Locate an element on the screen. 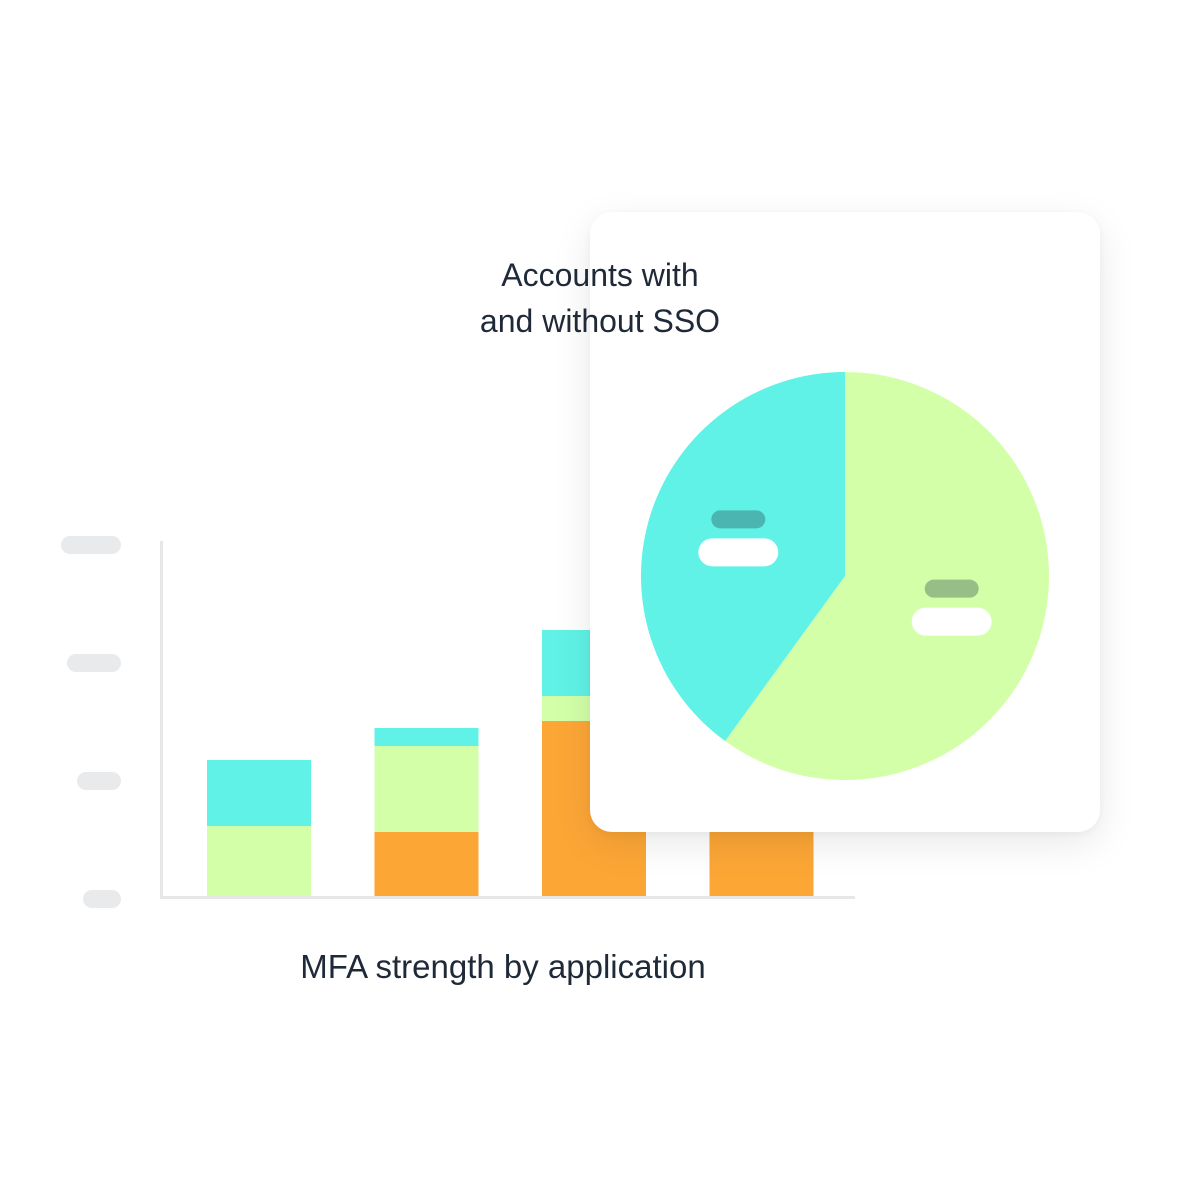 This screenshot has width=1200, height=1200. pie-title-line-2: and without SSO is located at coordinates (600, 321).